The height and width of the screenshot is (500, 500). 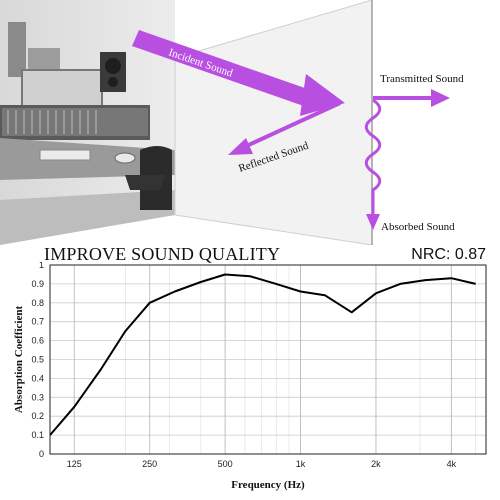 I want to click on y-tick-labels: 0 0.1 0.2 0.3 0.4 0.5 0.6 0.7 0.8 0.9 1, so click(x=37, y=360).